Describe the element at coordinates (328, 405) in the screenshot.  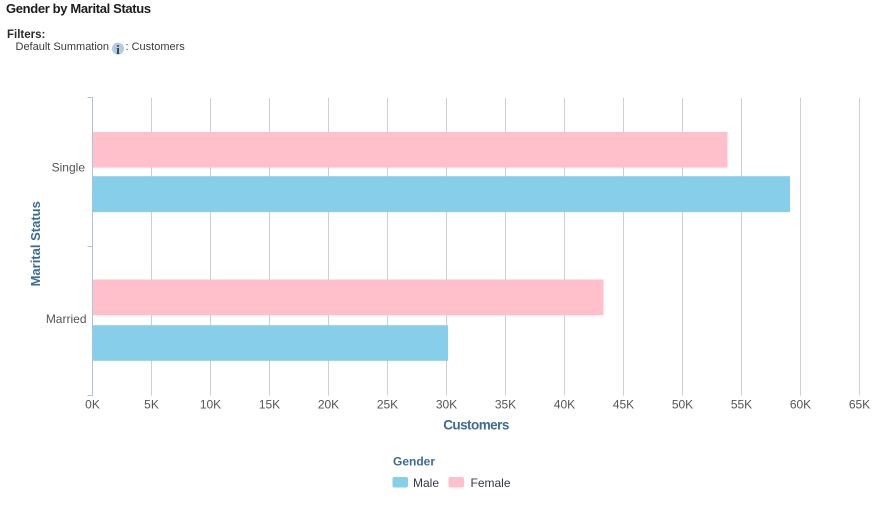
I see `svg-text: 20K` at that location.